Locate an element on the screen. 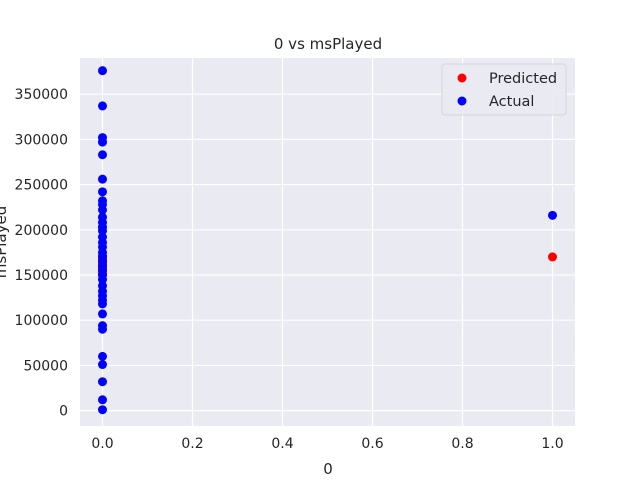  x-tick-label: 0.4 is located at coordinates (282, 444).